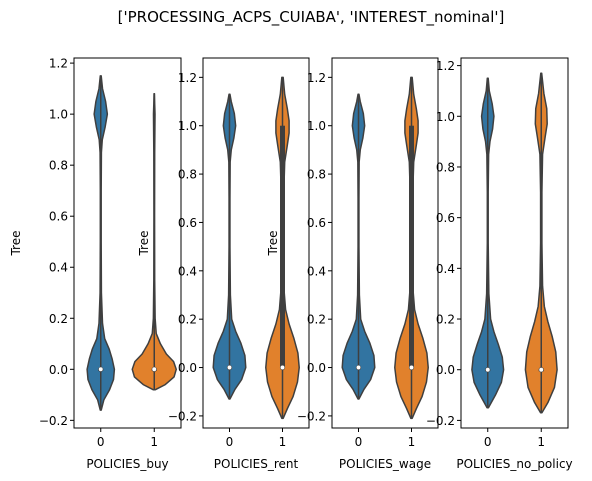 The width and height of the screenshot is (592, 481). I want to click on x-axis-label: POLICIES_rent, so click(256, 464).